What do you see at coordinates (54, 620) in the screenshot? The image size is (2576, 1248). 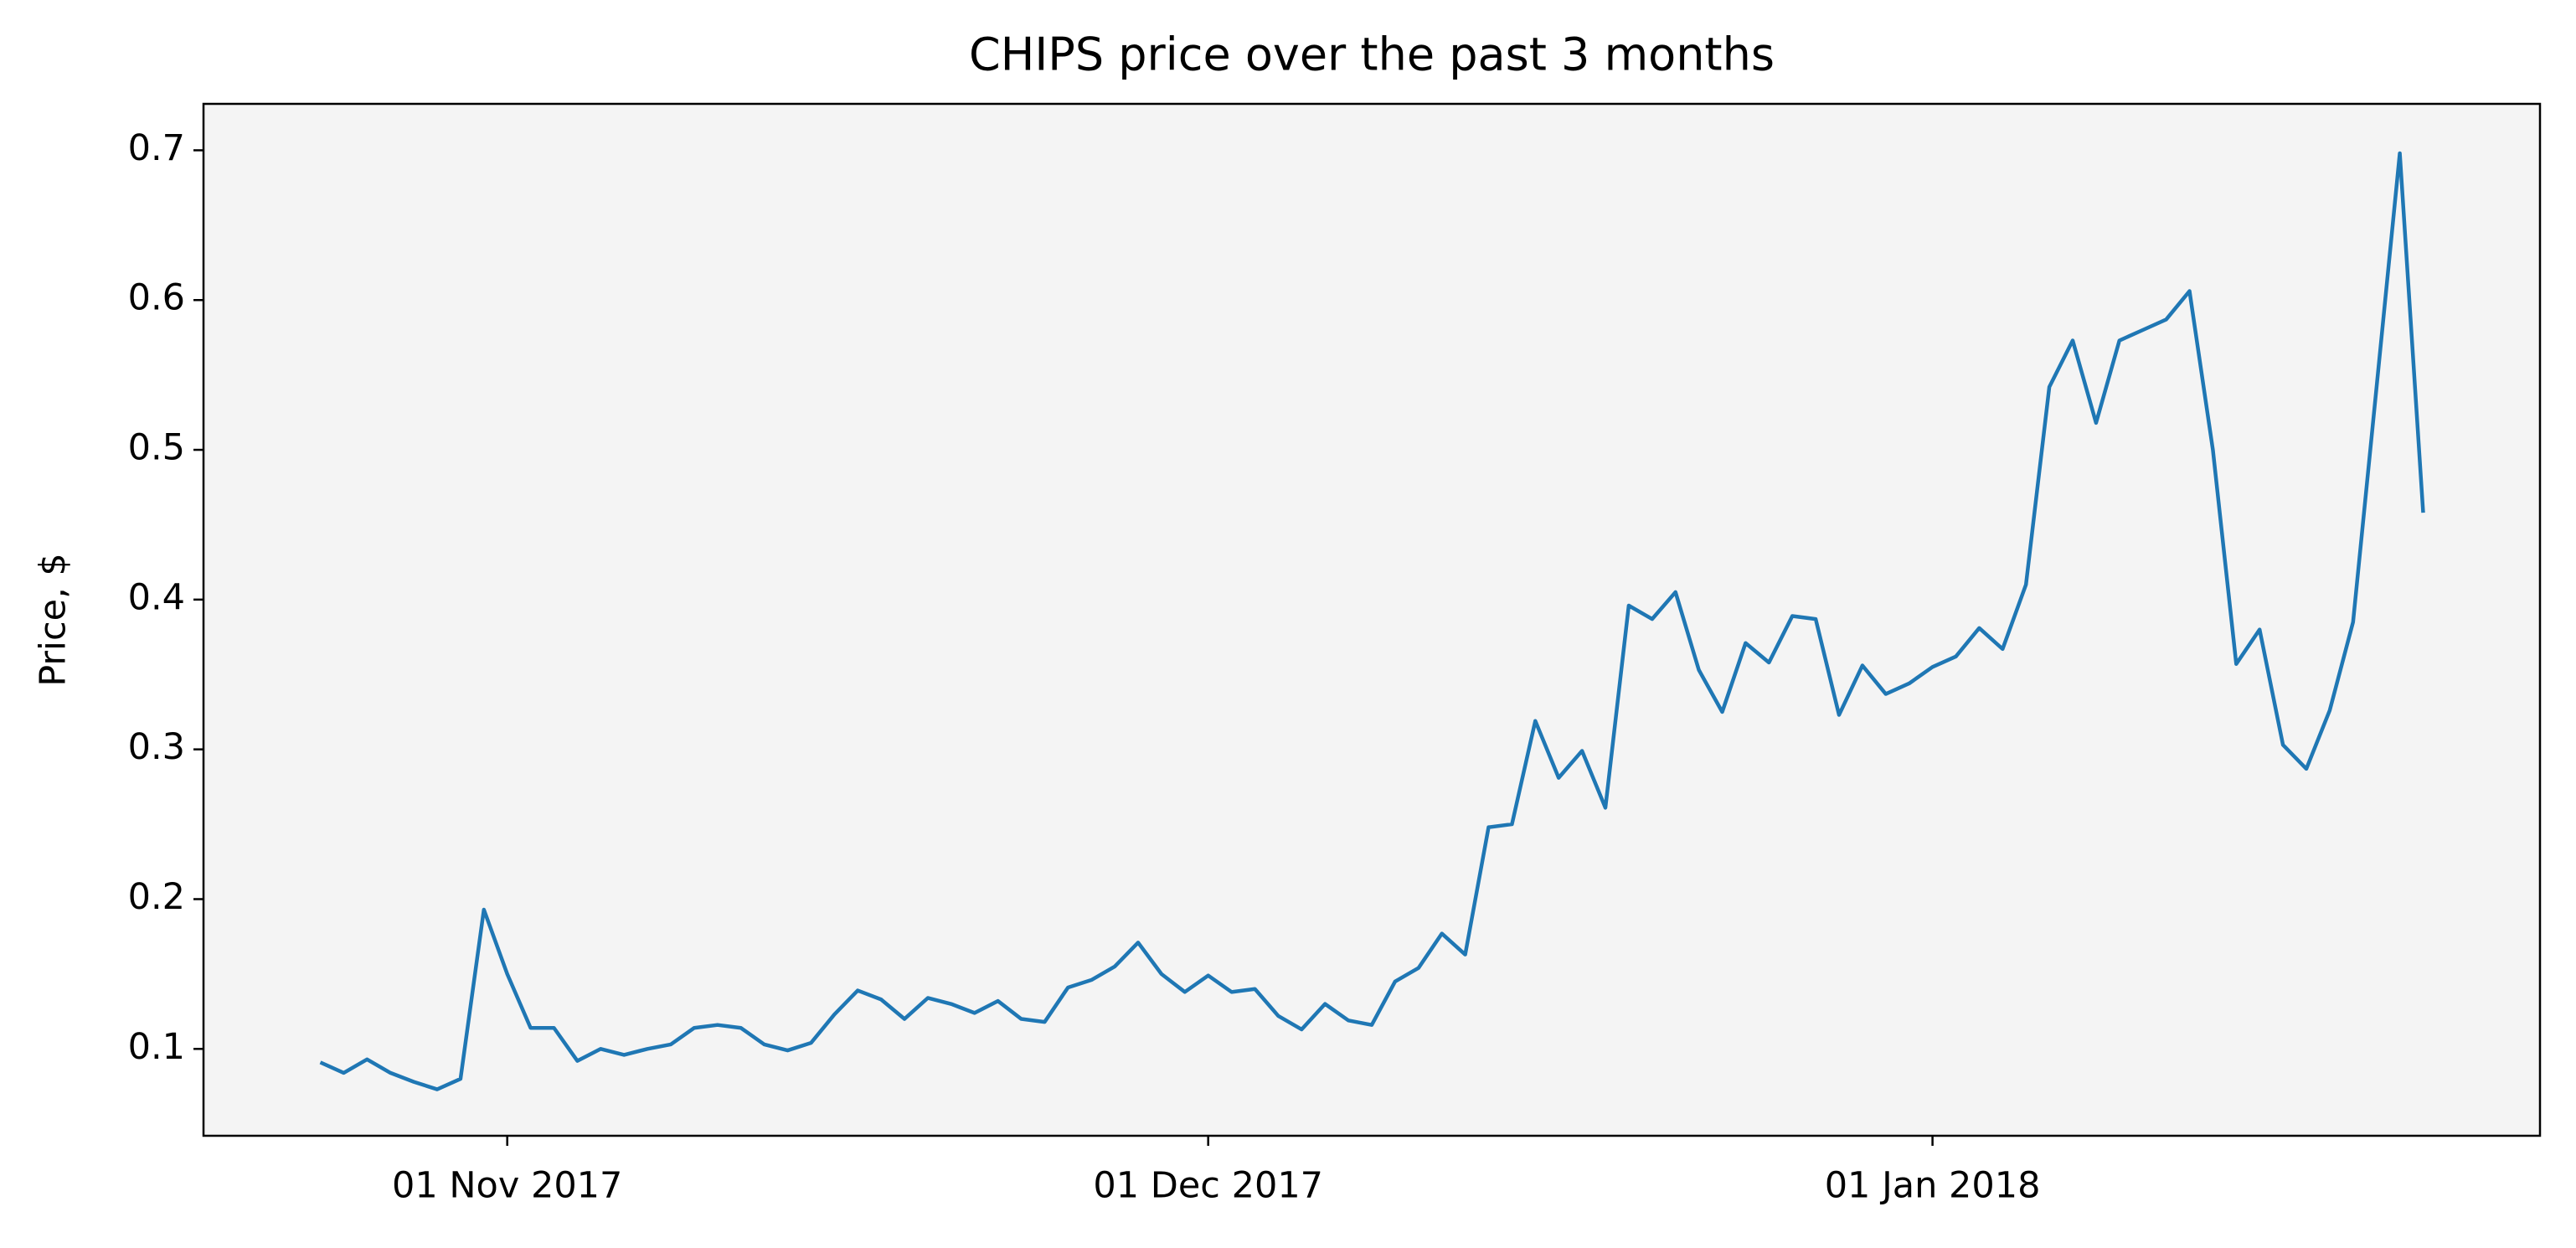 I see `y-axis-label: Price, $` at bounding box center [54, 620].